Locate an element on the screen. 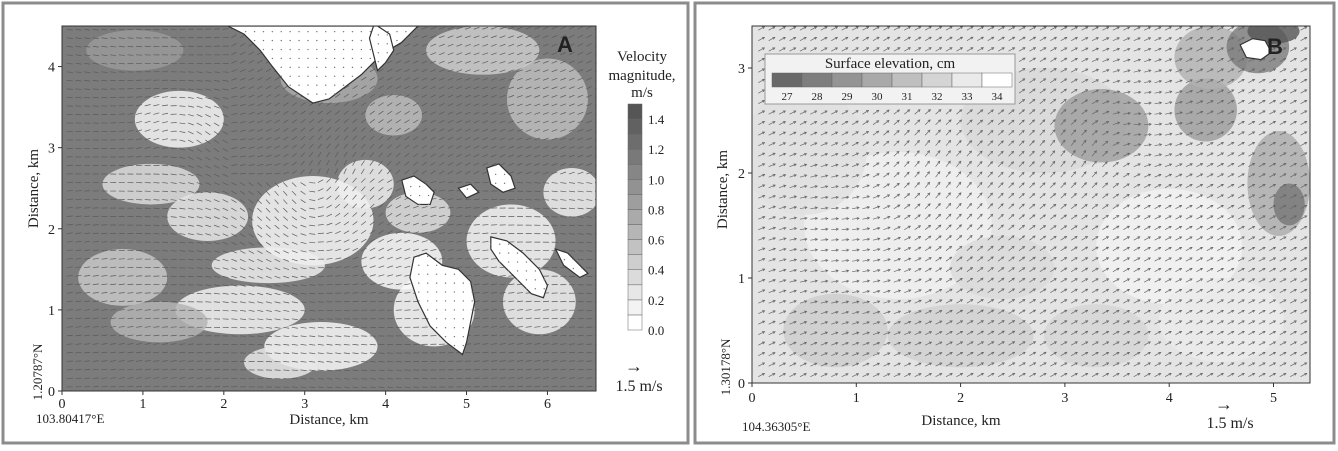 Image resolution: width=1338 pixels, height=451 pixels. panel-a-y-tick-label: 4 is located at coordinates (51, 68).